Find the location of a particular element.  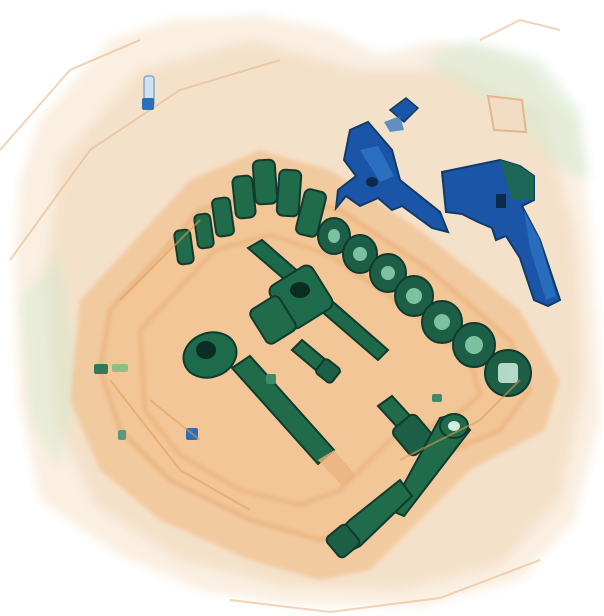

ratchet-wrench is located at coordinates (269, 408).